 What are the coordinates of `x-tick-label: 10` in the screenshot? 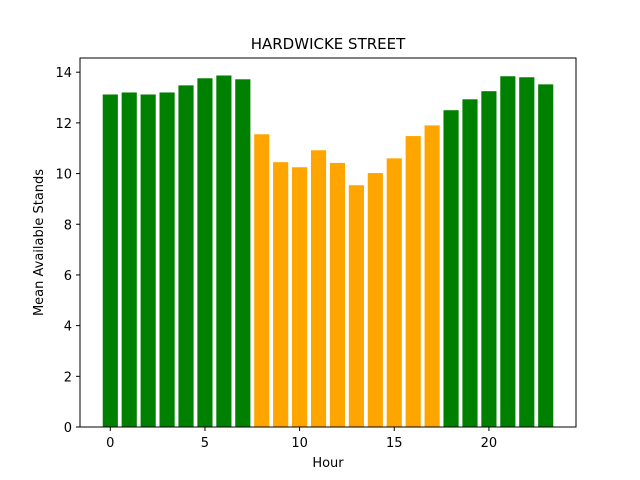 It's located at (299, 443).